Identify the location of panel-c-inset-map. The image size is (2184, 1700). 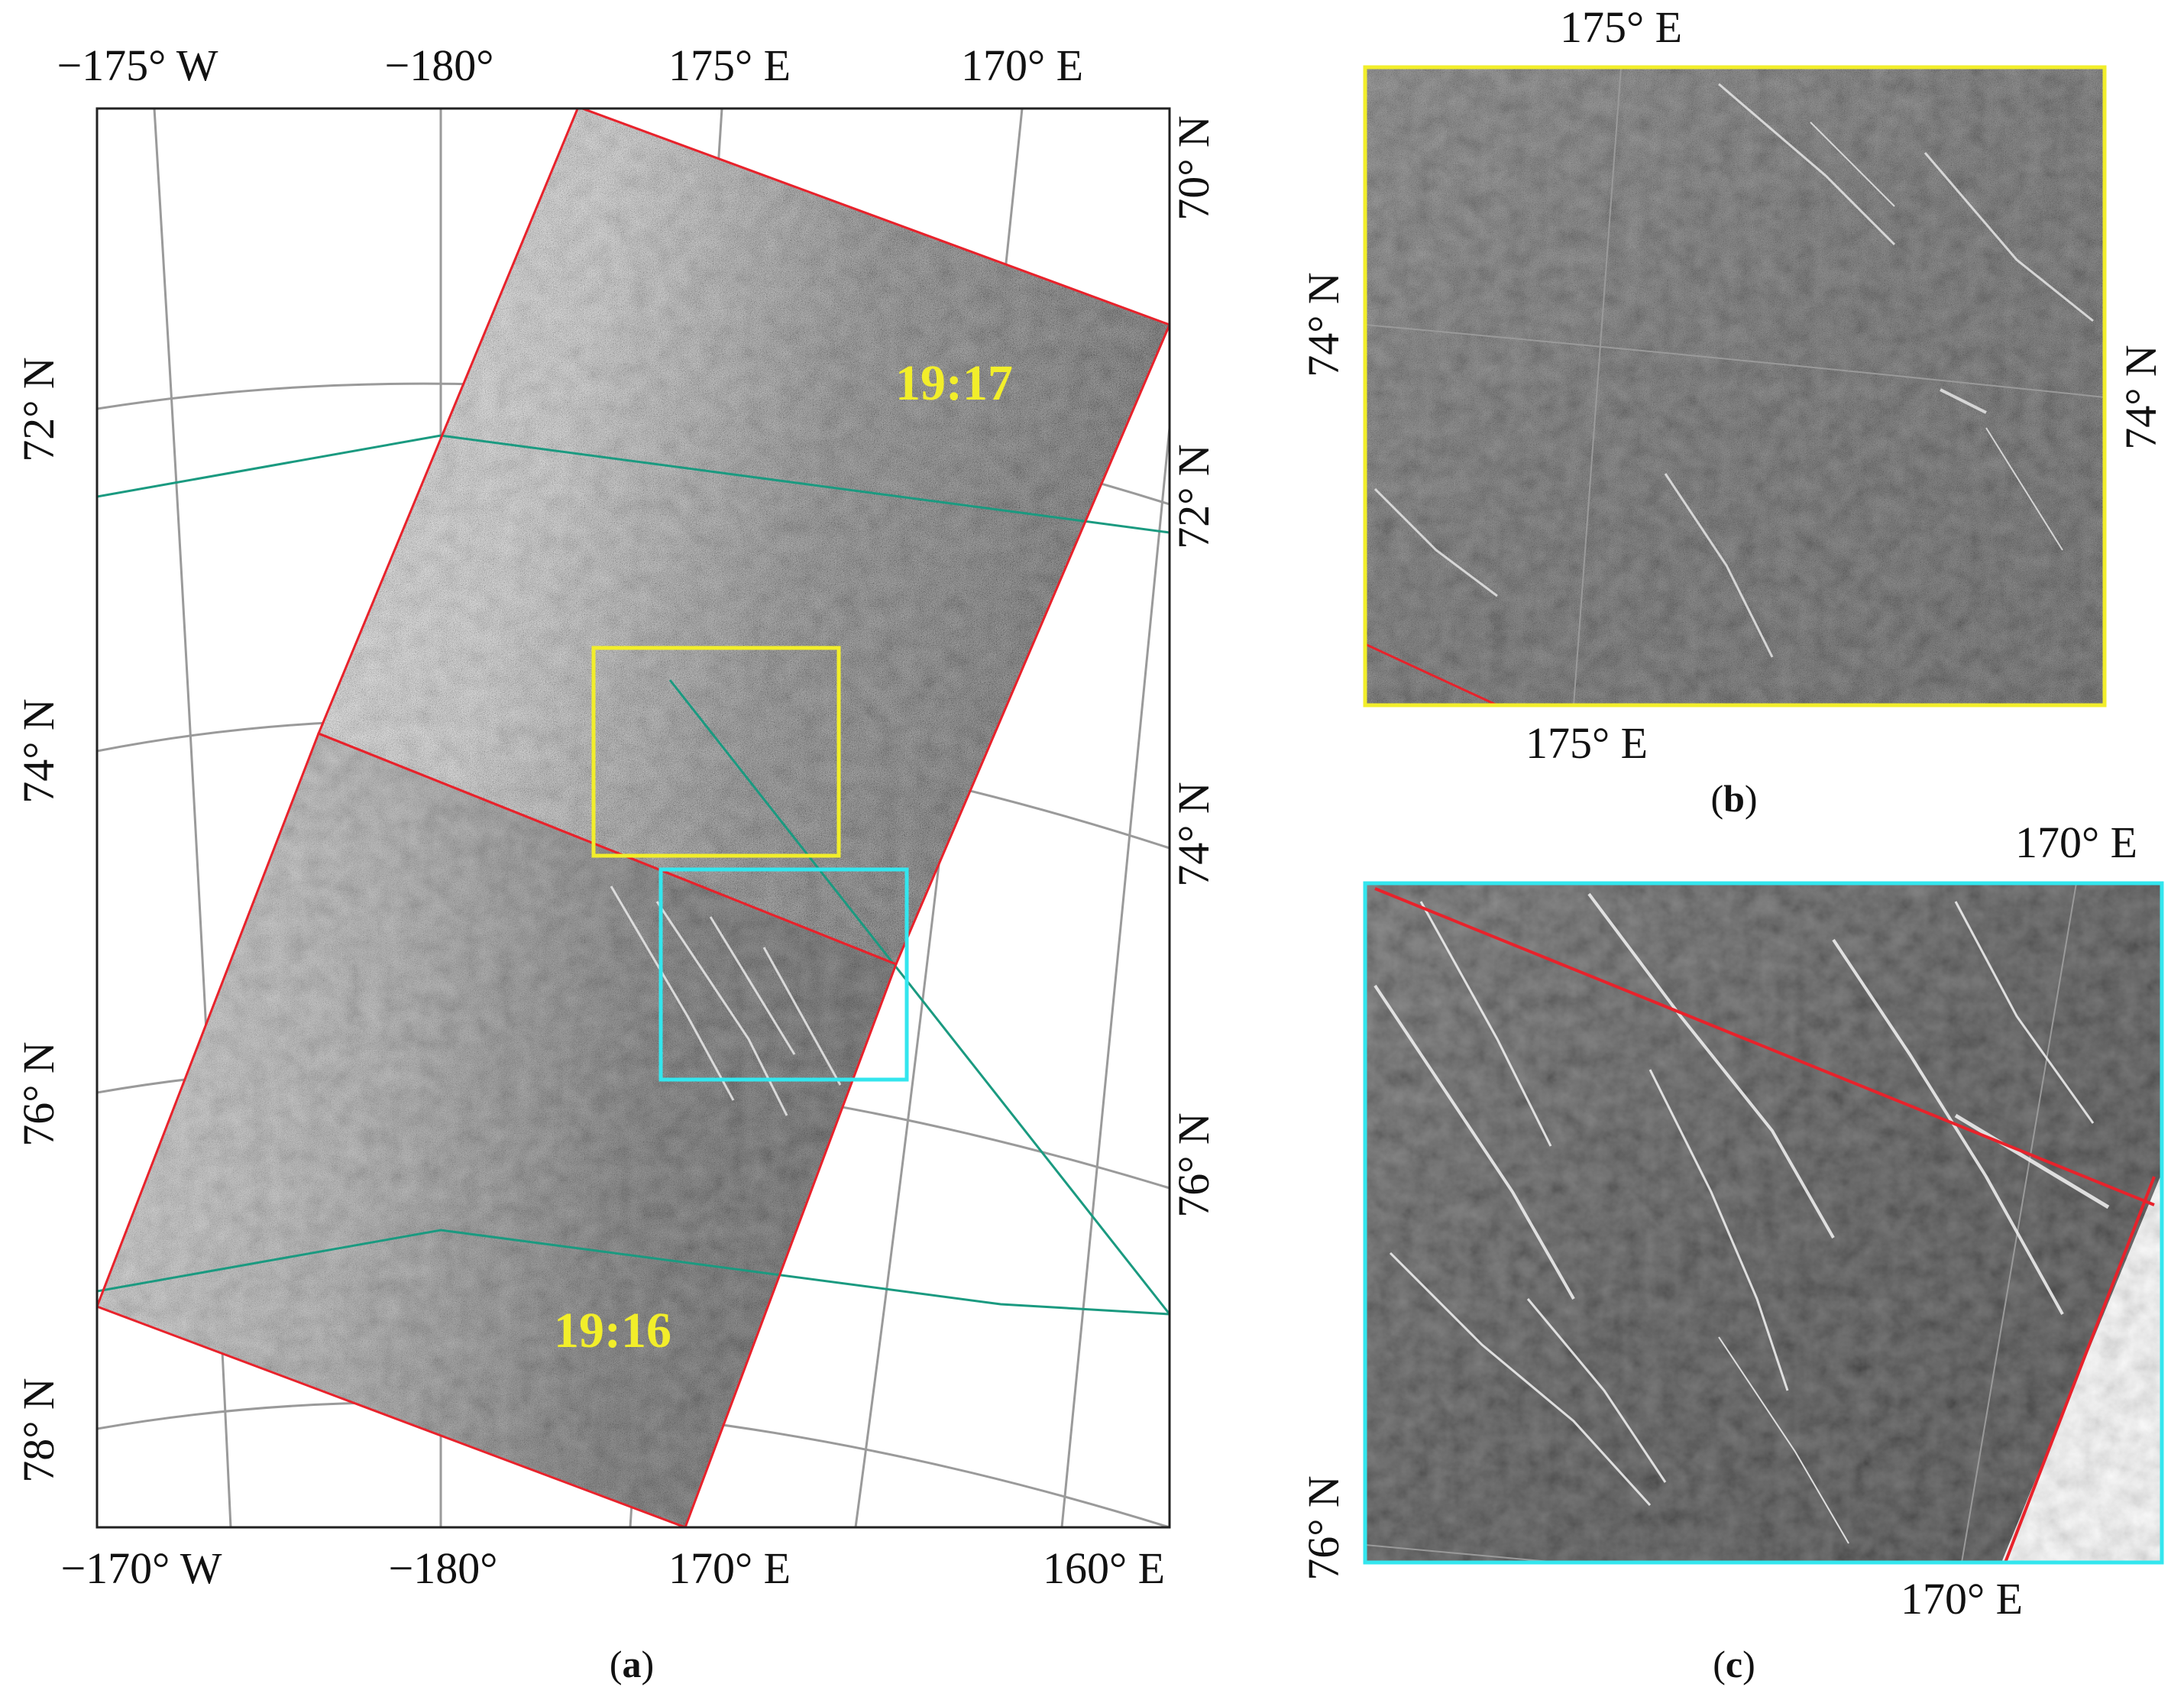
(1763, 1223).